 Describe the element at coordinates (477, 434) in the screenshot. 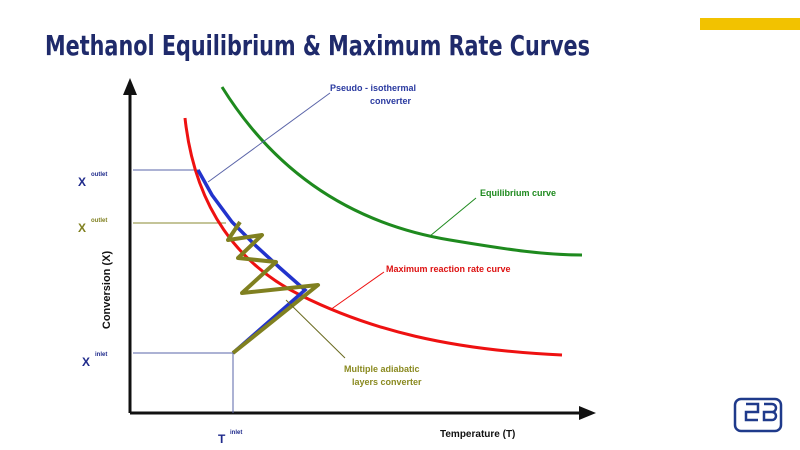

I see `x-axis-label: Temperature (T)` at that location.